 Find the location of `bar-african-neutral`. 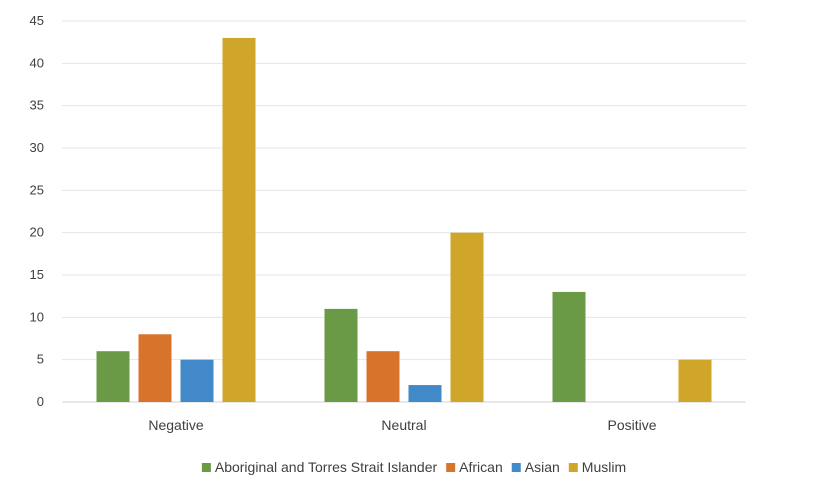

bar-african-neutral is located at coordinates (383, 376).